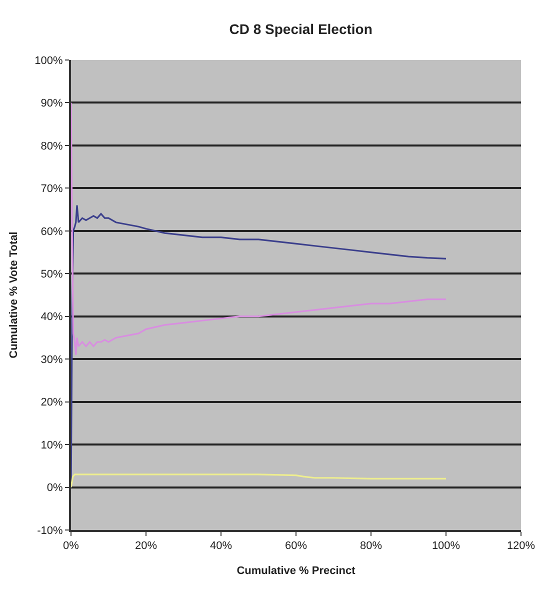  What do you see at coordinates (52, 360) in the screenshot?
I see `y-tick-label: 30%` at bounding box center [52, 360].